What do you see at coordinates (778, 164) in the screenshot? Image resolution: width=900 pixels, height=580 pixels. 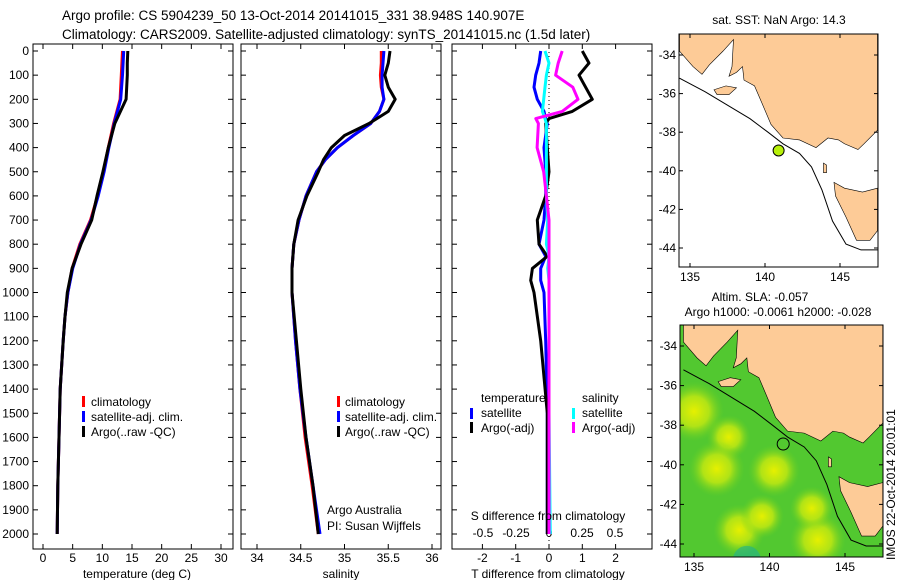 I see `shelf-contour` at bounding box center [778, 164].